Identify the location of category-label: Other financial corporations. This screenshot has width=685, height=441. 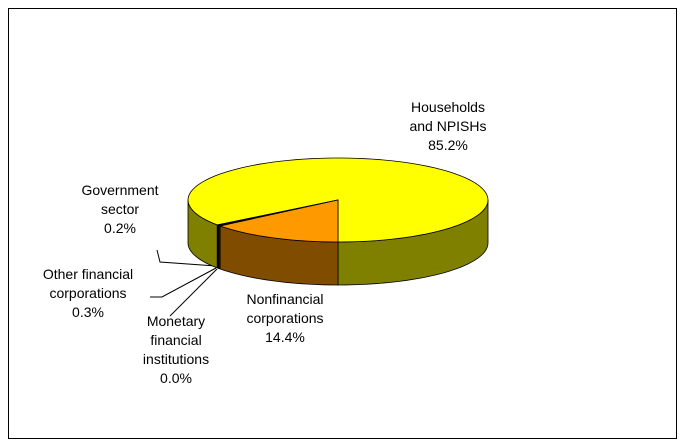
(88, 283).